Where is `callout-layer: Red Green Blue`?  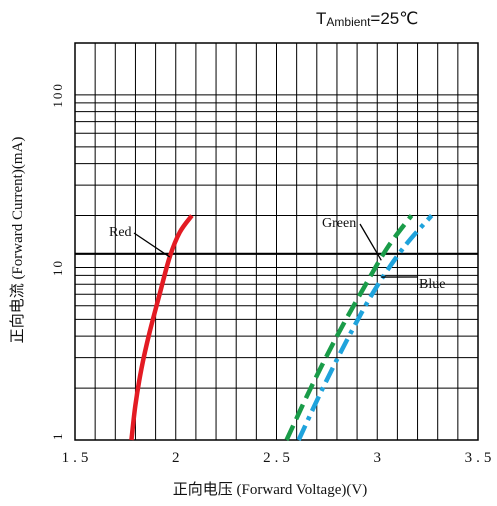 callout-layer: Red Green Blue is located at coordinates (277, 254).